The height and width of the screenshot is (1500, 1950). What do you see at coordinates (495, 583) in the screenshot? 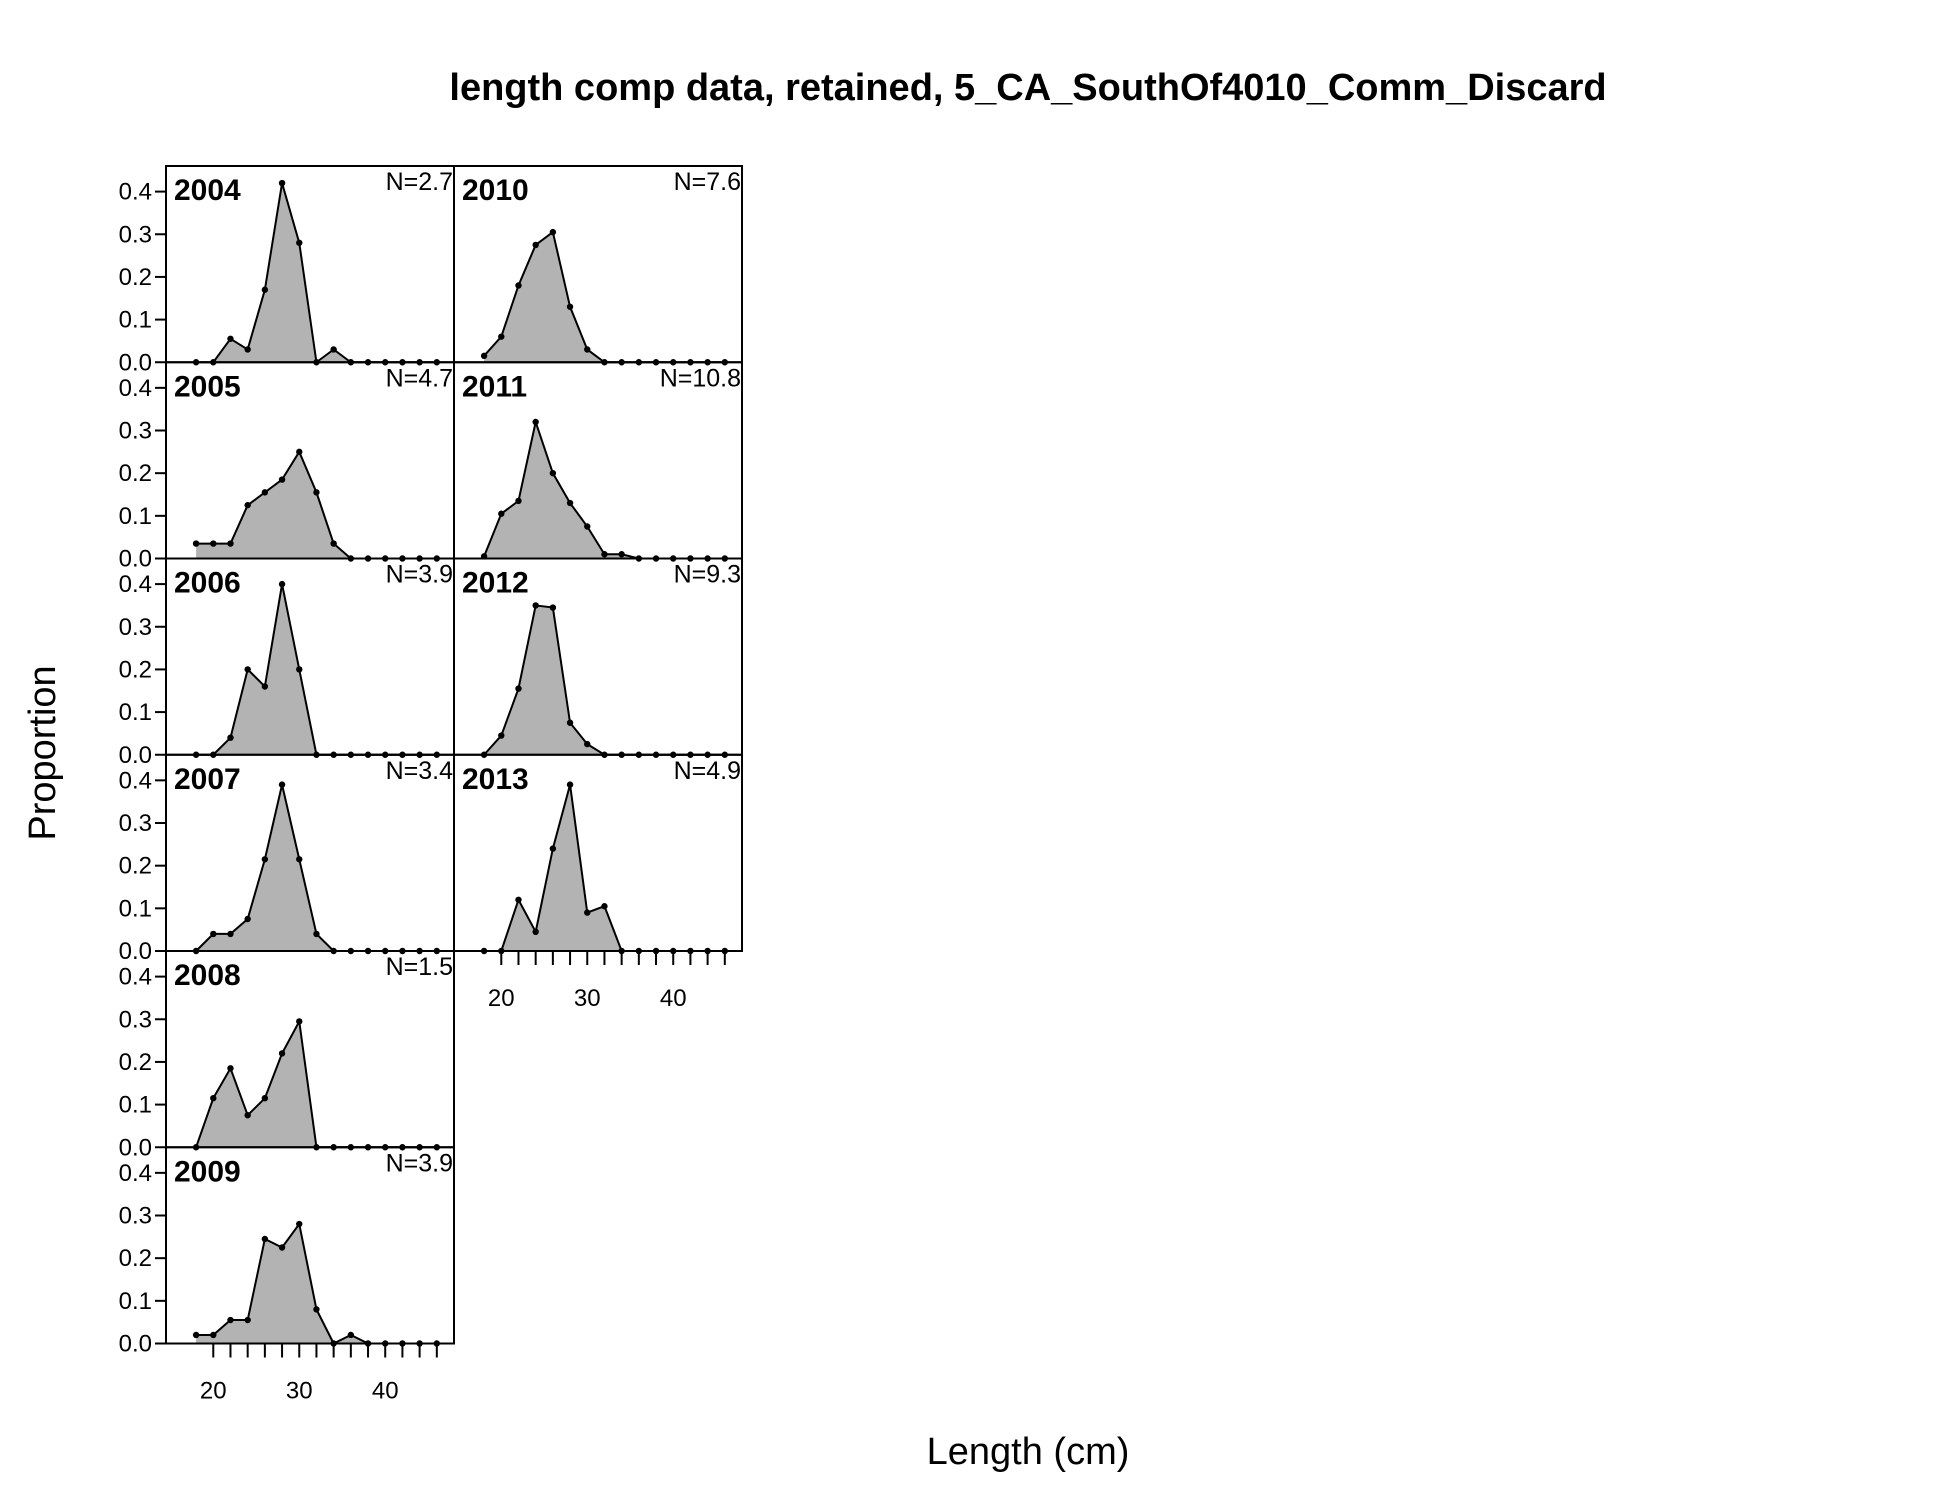
I see `panel-year-label: 2012` at bounding box center [495, 583].